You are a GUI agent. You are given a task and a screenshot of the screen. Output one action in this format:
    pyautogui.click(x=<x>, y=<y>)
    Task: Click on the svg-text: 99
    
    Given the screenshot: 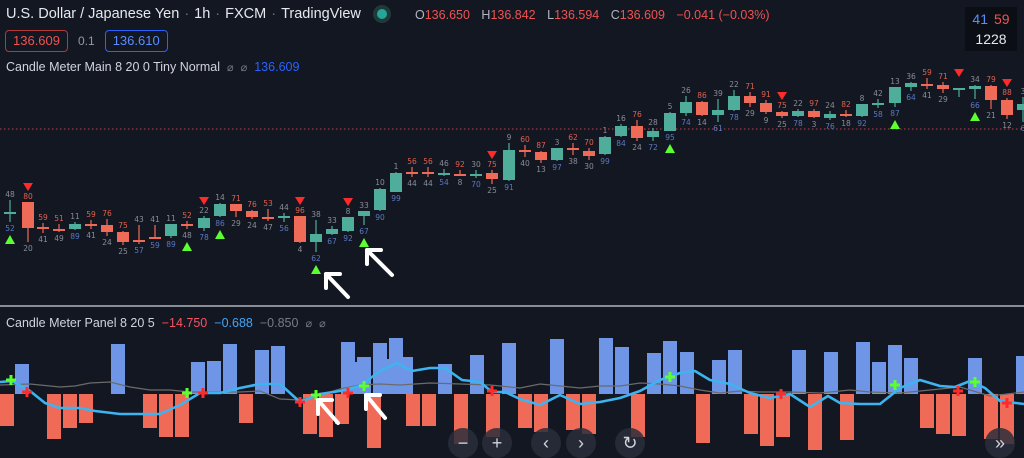 What is the action you would take?
    pyautogui.click(x=605, y=161)
    